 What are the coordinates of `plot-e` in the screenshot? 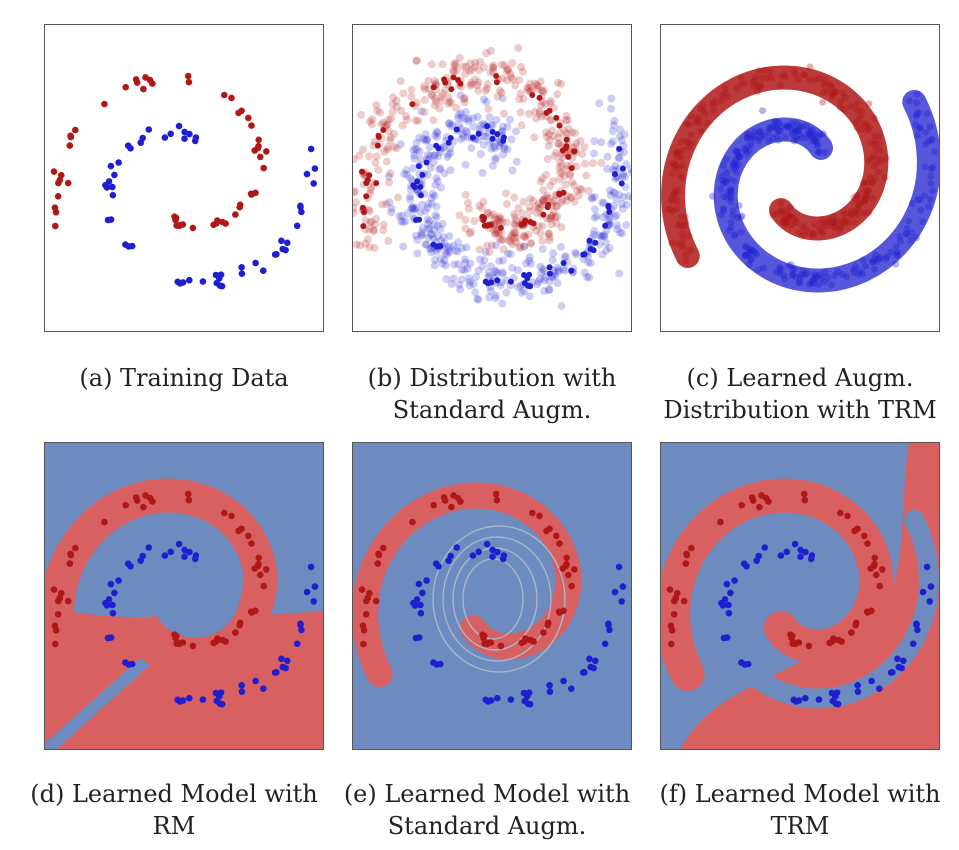 It's located at (492, 596).